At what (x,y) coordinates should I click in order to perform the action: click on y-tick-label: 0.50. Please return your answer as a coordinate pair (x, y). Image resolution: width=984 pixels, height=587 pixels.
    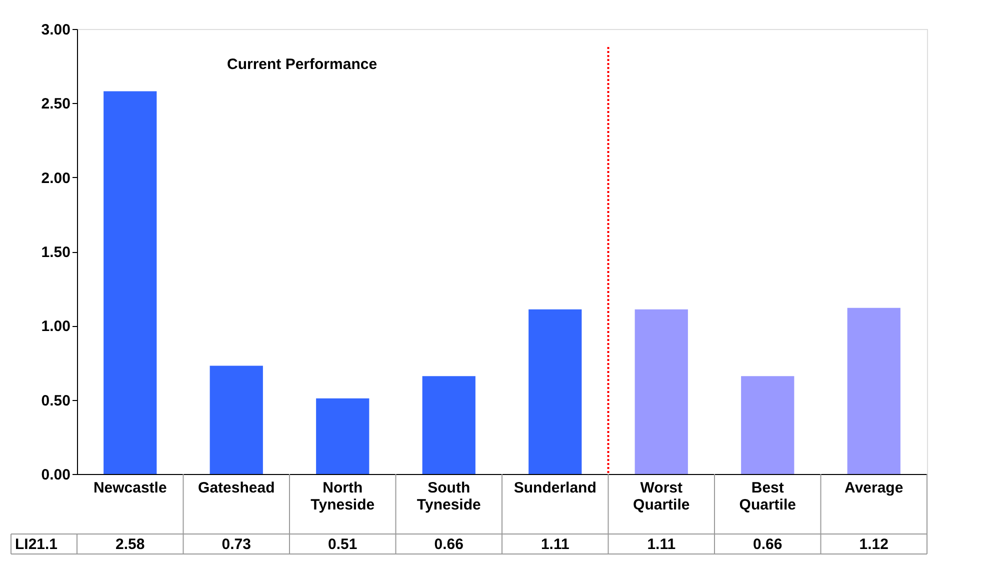
    Looking at the image, I should click on (55, 401).